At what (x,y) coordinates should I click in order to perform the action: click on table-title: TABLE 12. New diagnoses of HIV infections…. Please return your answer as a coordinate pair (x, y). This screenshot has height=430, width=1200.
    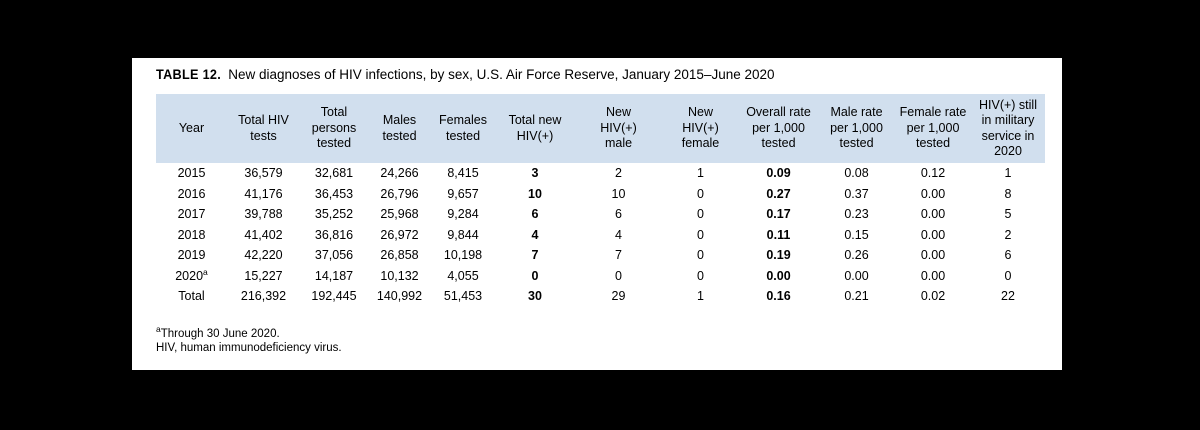
    Looking at the image, I should click on (600, 74).